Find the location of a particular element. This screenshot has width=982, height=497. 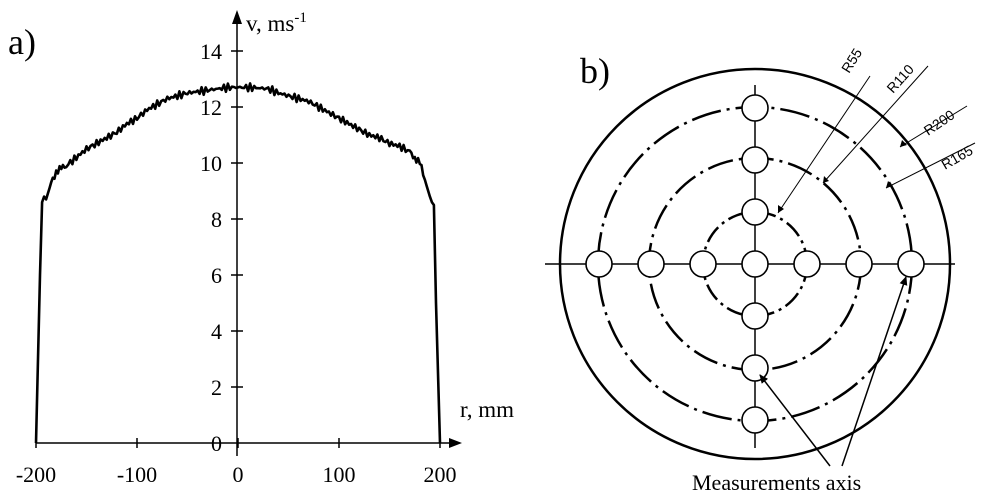

leader-r165-arrow is located at coordinates (889, 184).